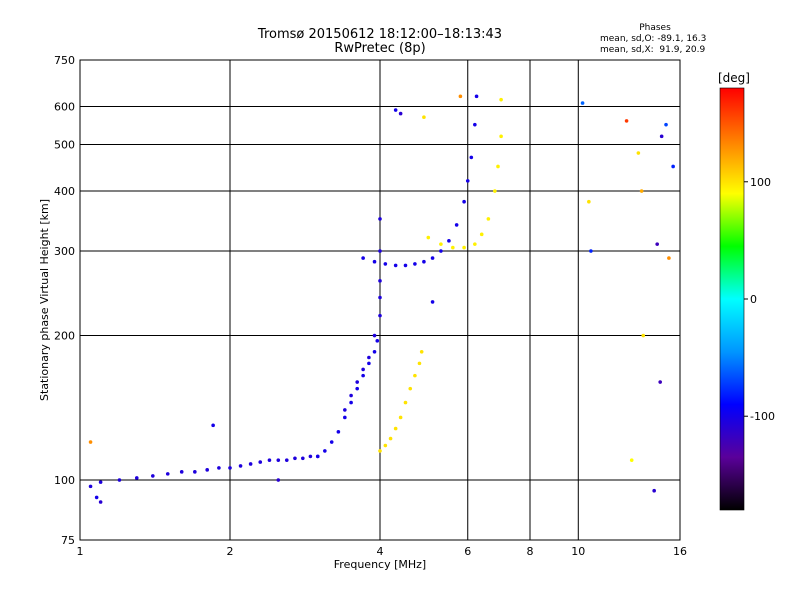  I want to click on y-tick-label: 100, so click(64, 480).